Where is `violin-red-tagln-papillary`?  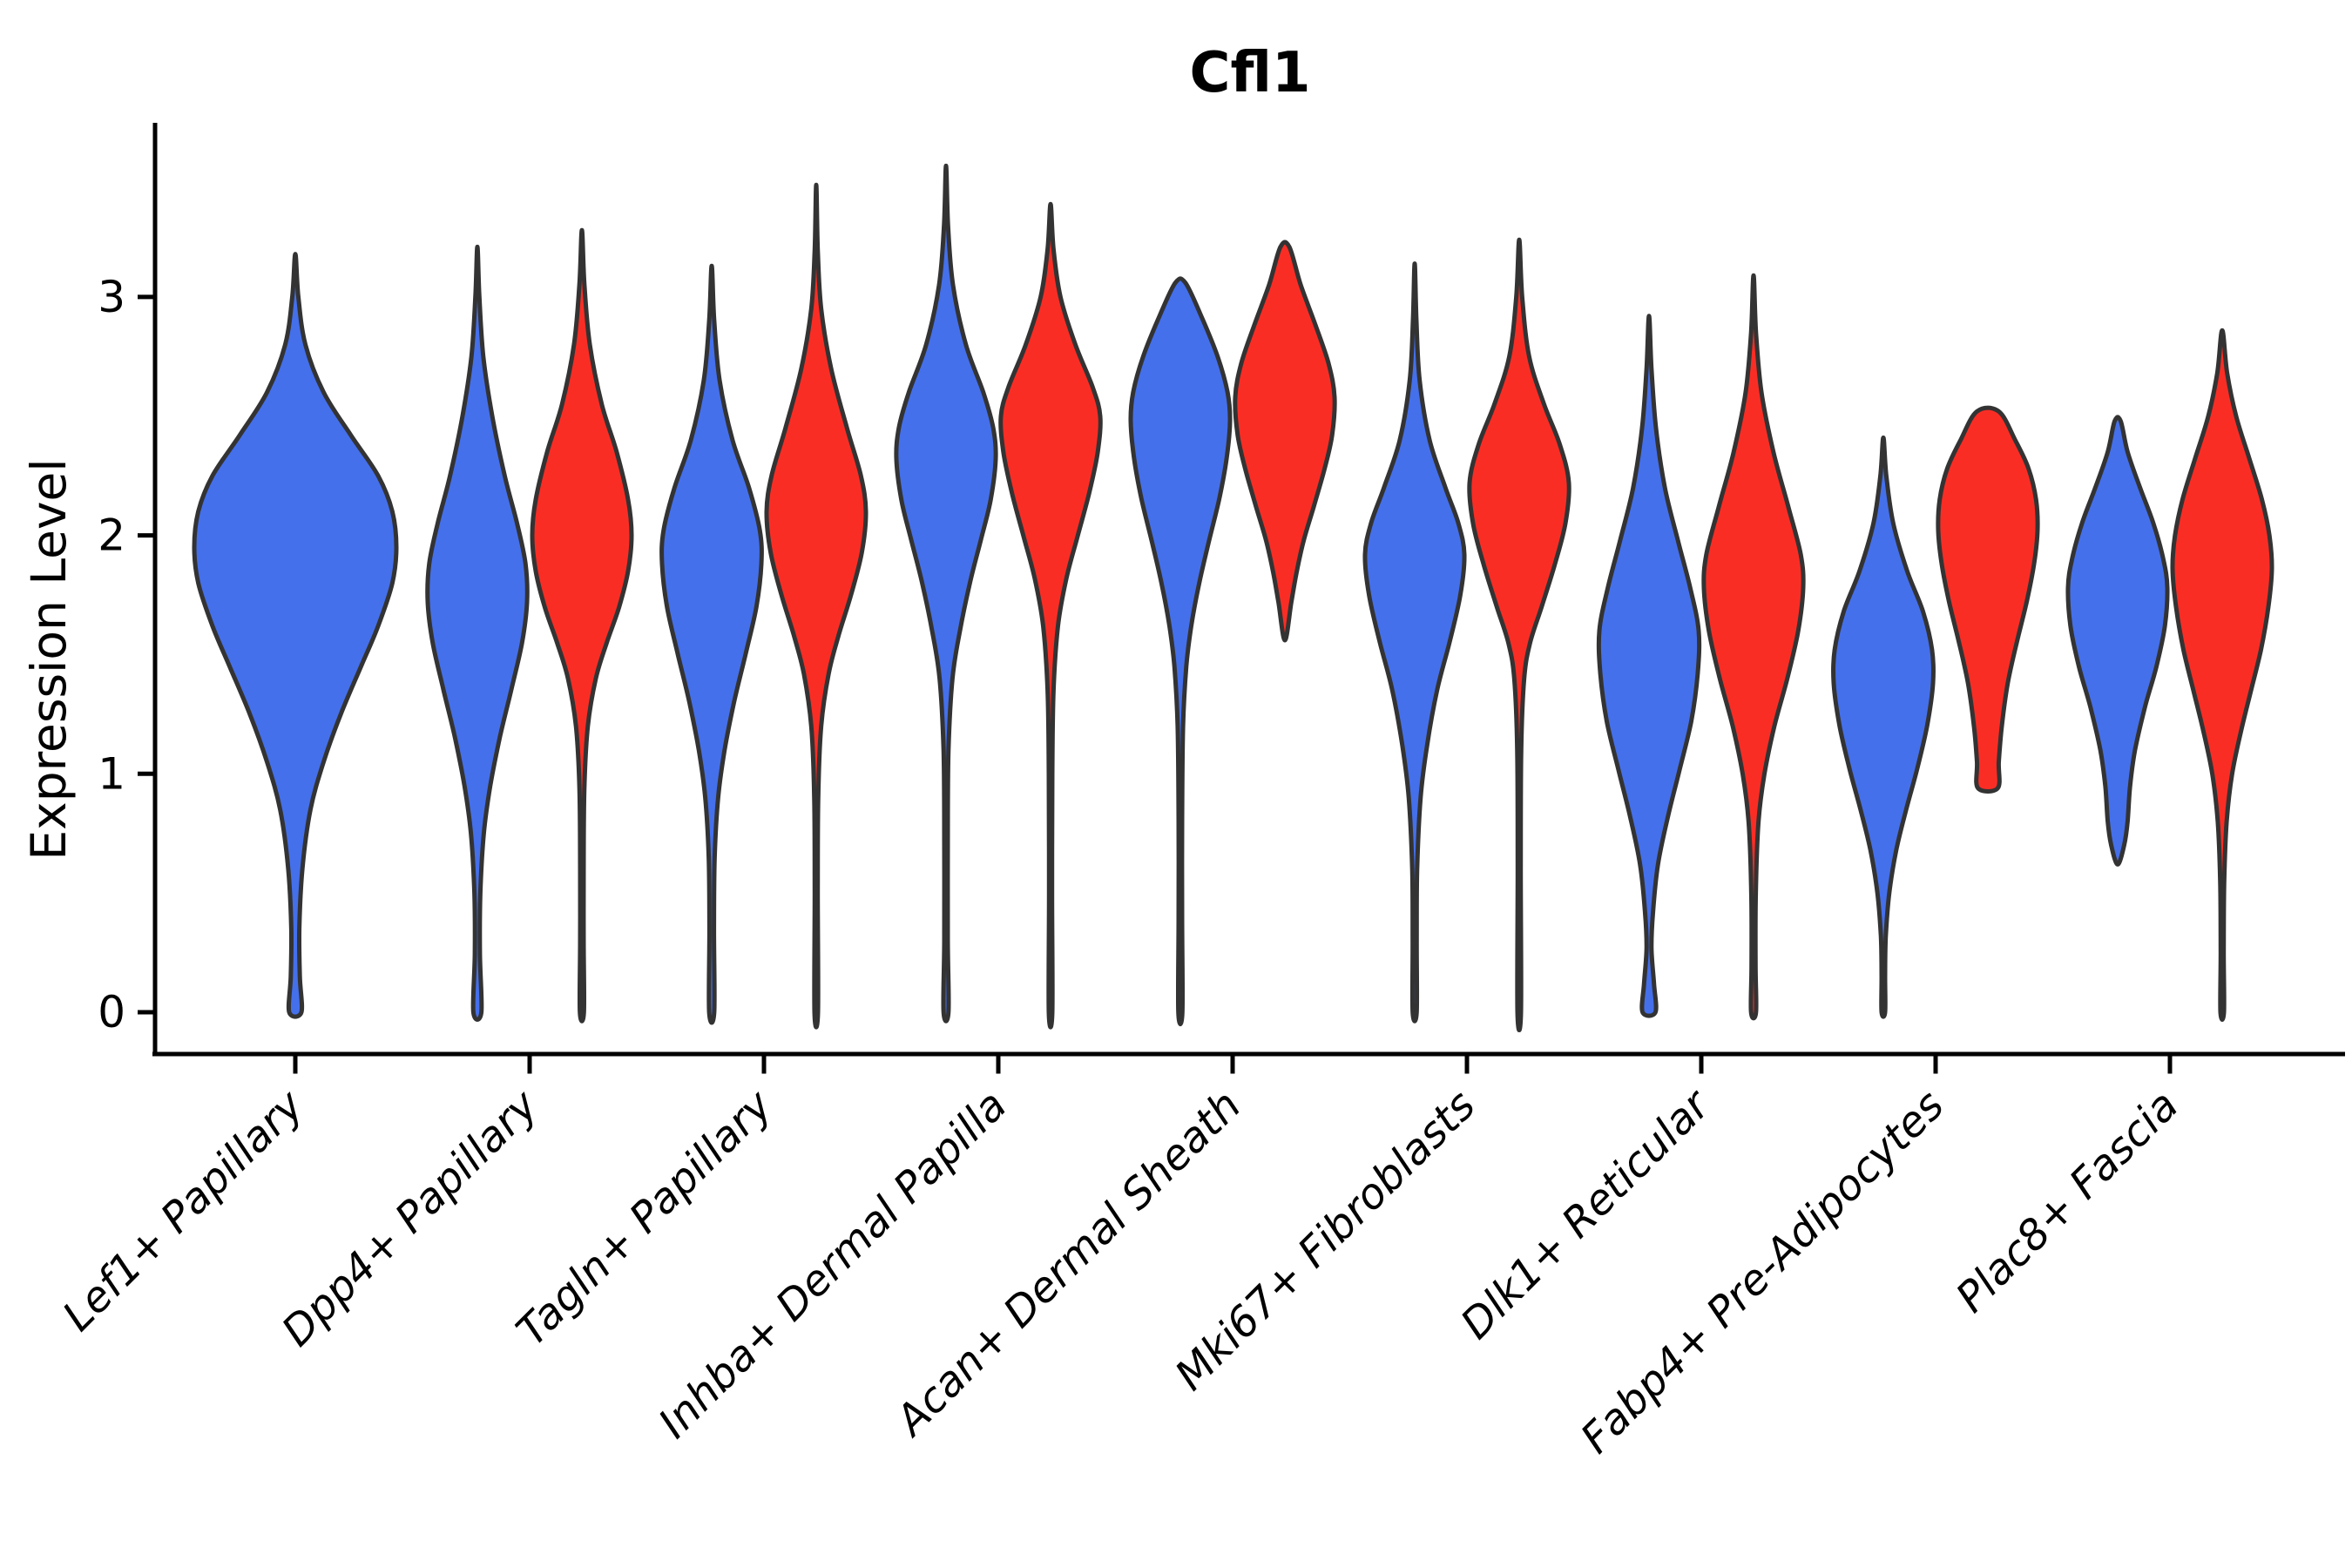 violin-red-tagln-papillary is located at coordinates (816, 606).